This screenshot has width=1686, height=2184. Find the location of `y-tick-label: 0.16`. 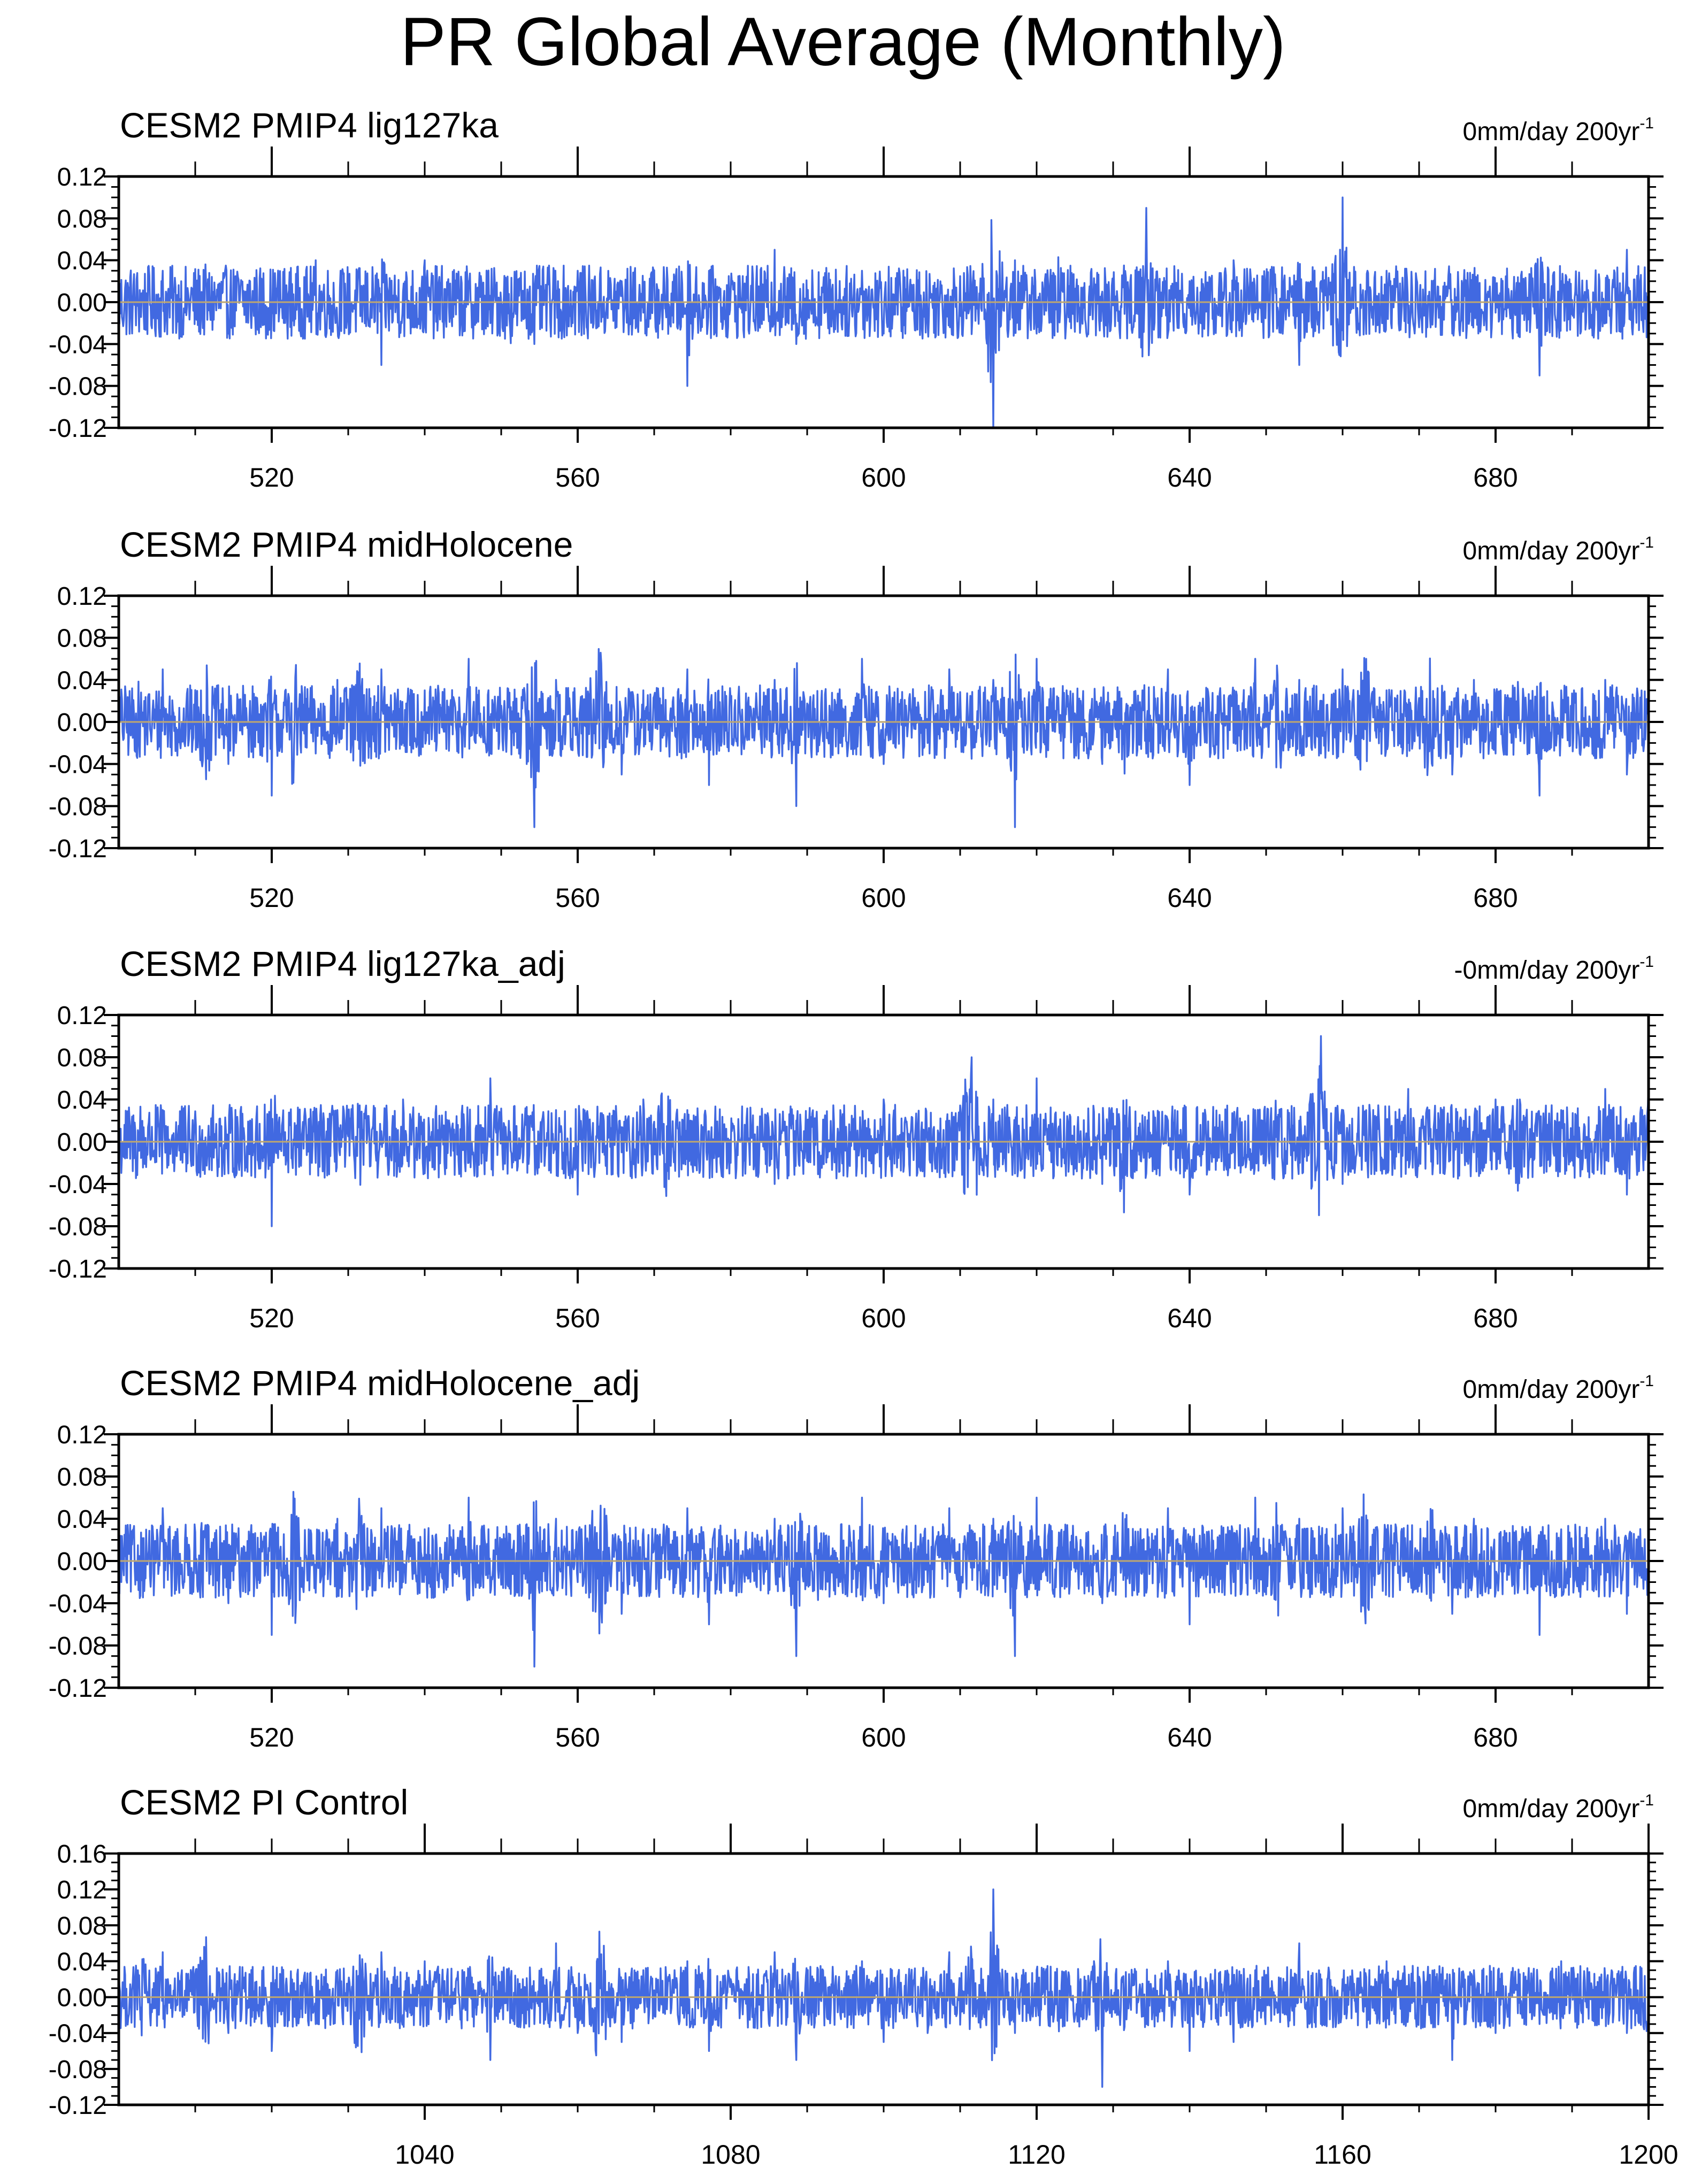

y-tick-label: 0.16 is located at coordinates (82, 1854).